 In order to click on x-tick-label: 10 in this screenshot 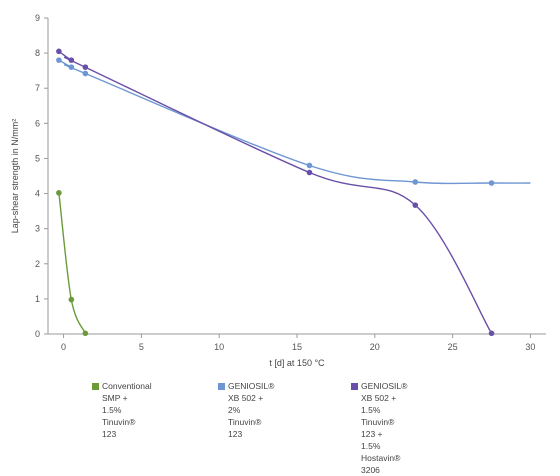, I will do `click(219, 347)`.